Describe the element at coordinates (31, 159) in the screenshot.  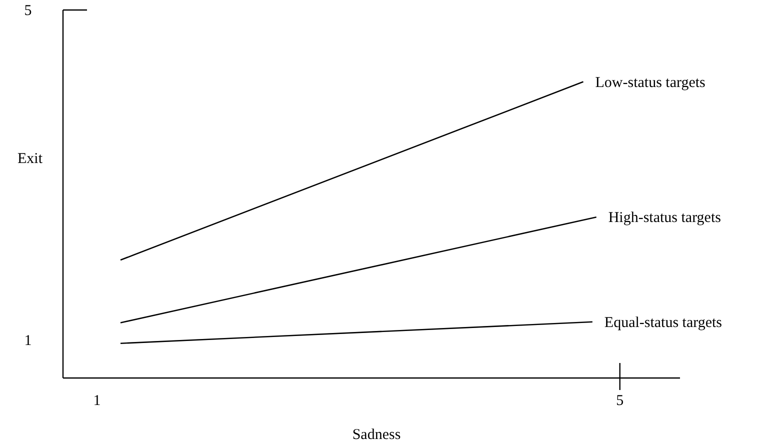
I see `y-axis-title: Exit` at that location.